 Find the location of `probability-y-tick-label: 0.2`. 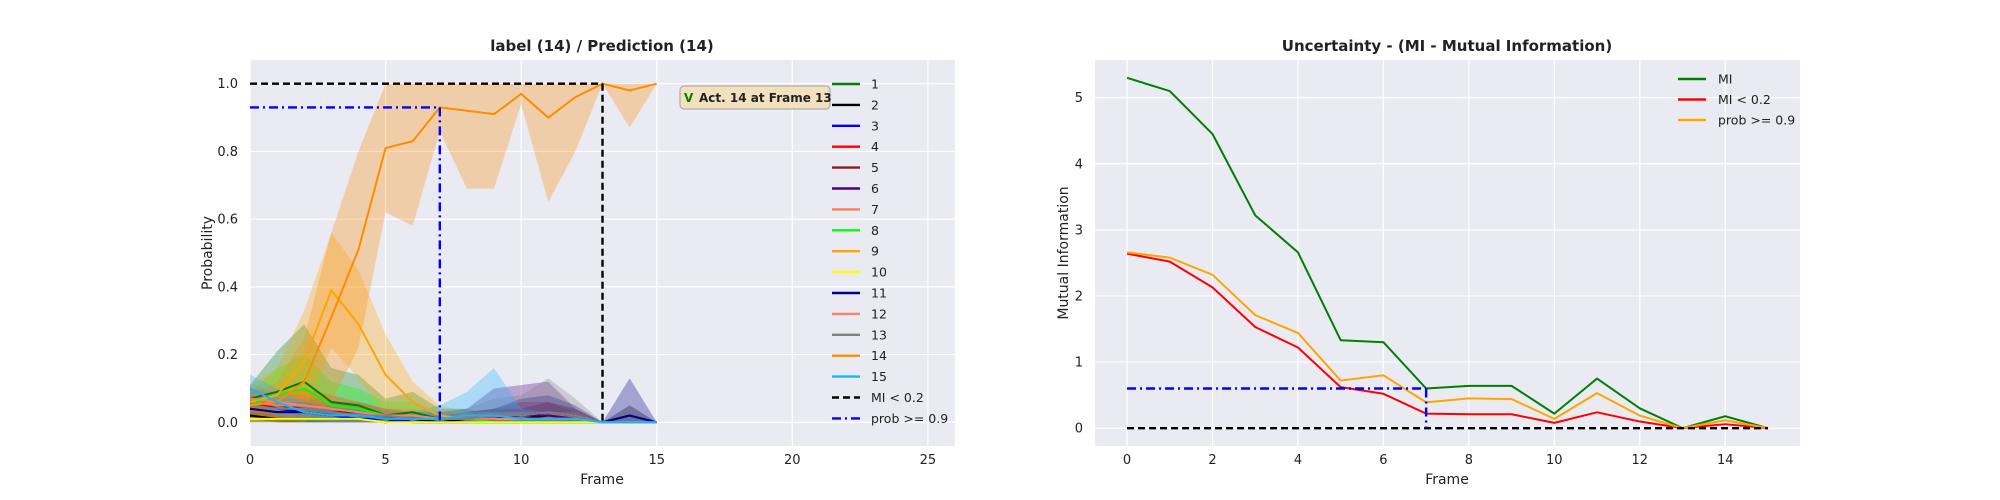

probability-y-tick-label: 0.2 is located at coordinates (227, 355).